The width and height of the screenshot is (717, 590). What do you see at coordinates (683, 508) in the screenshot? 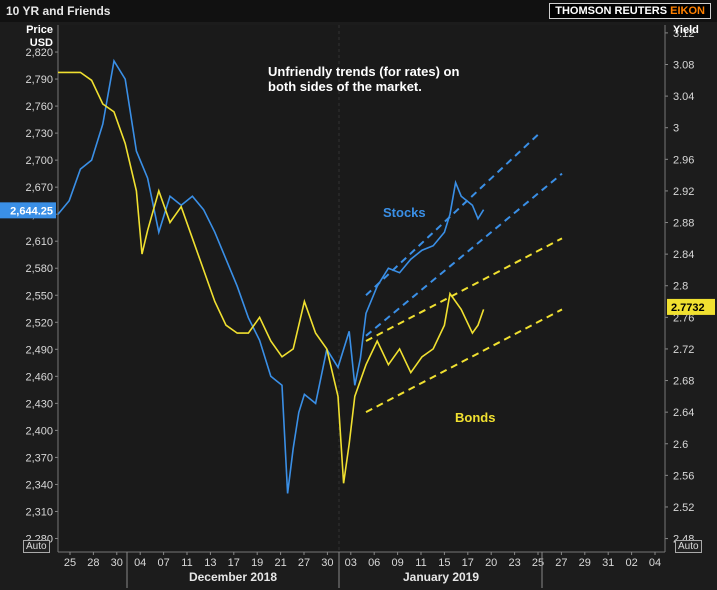
I see `right-tick-label: 2.52` at bounding box center [683, 508].